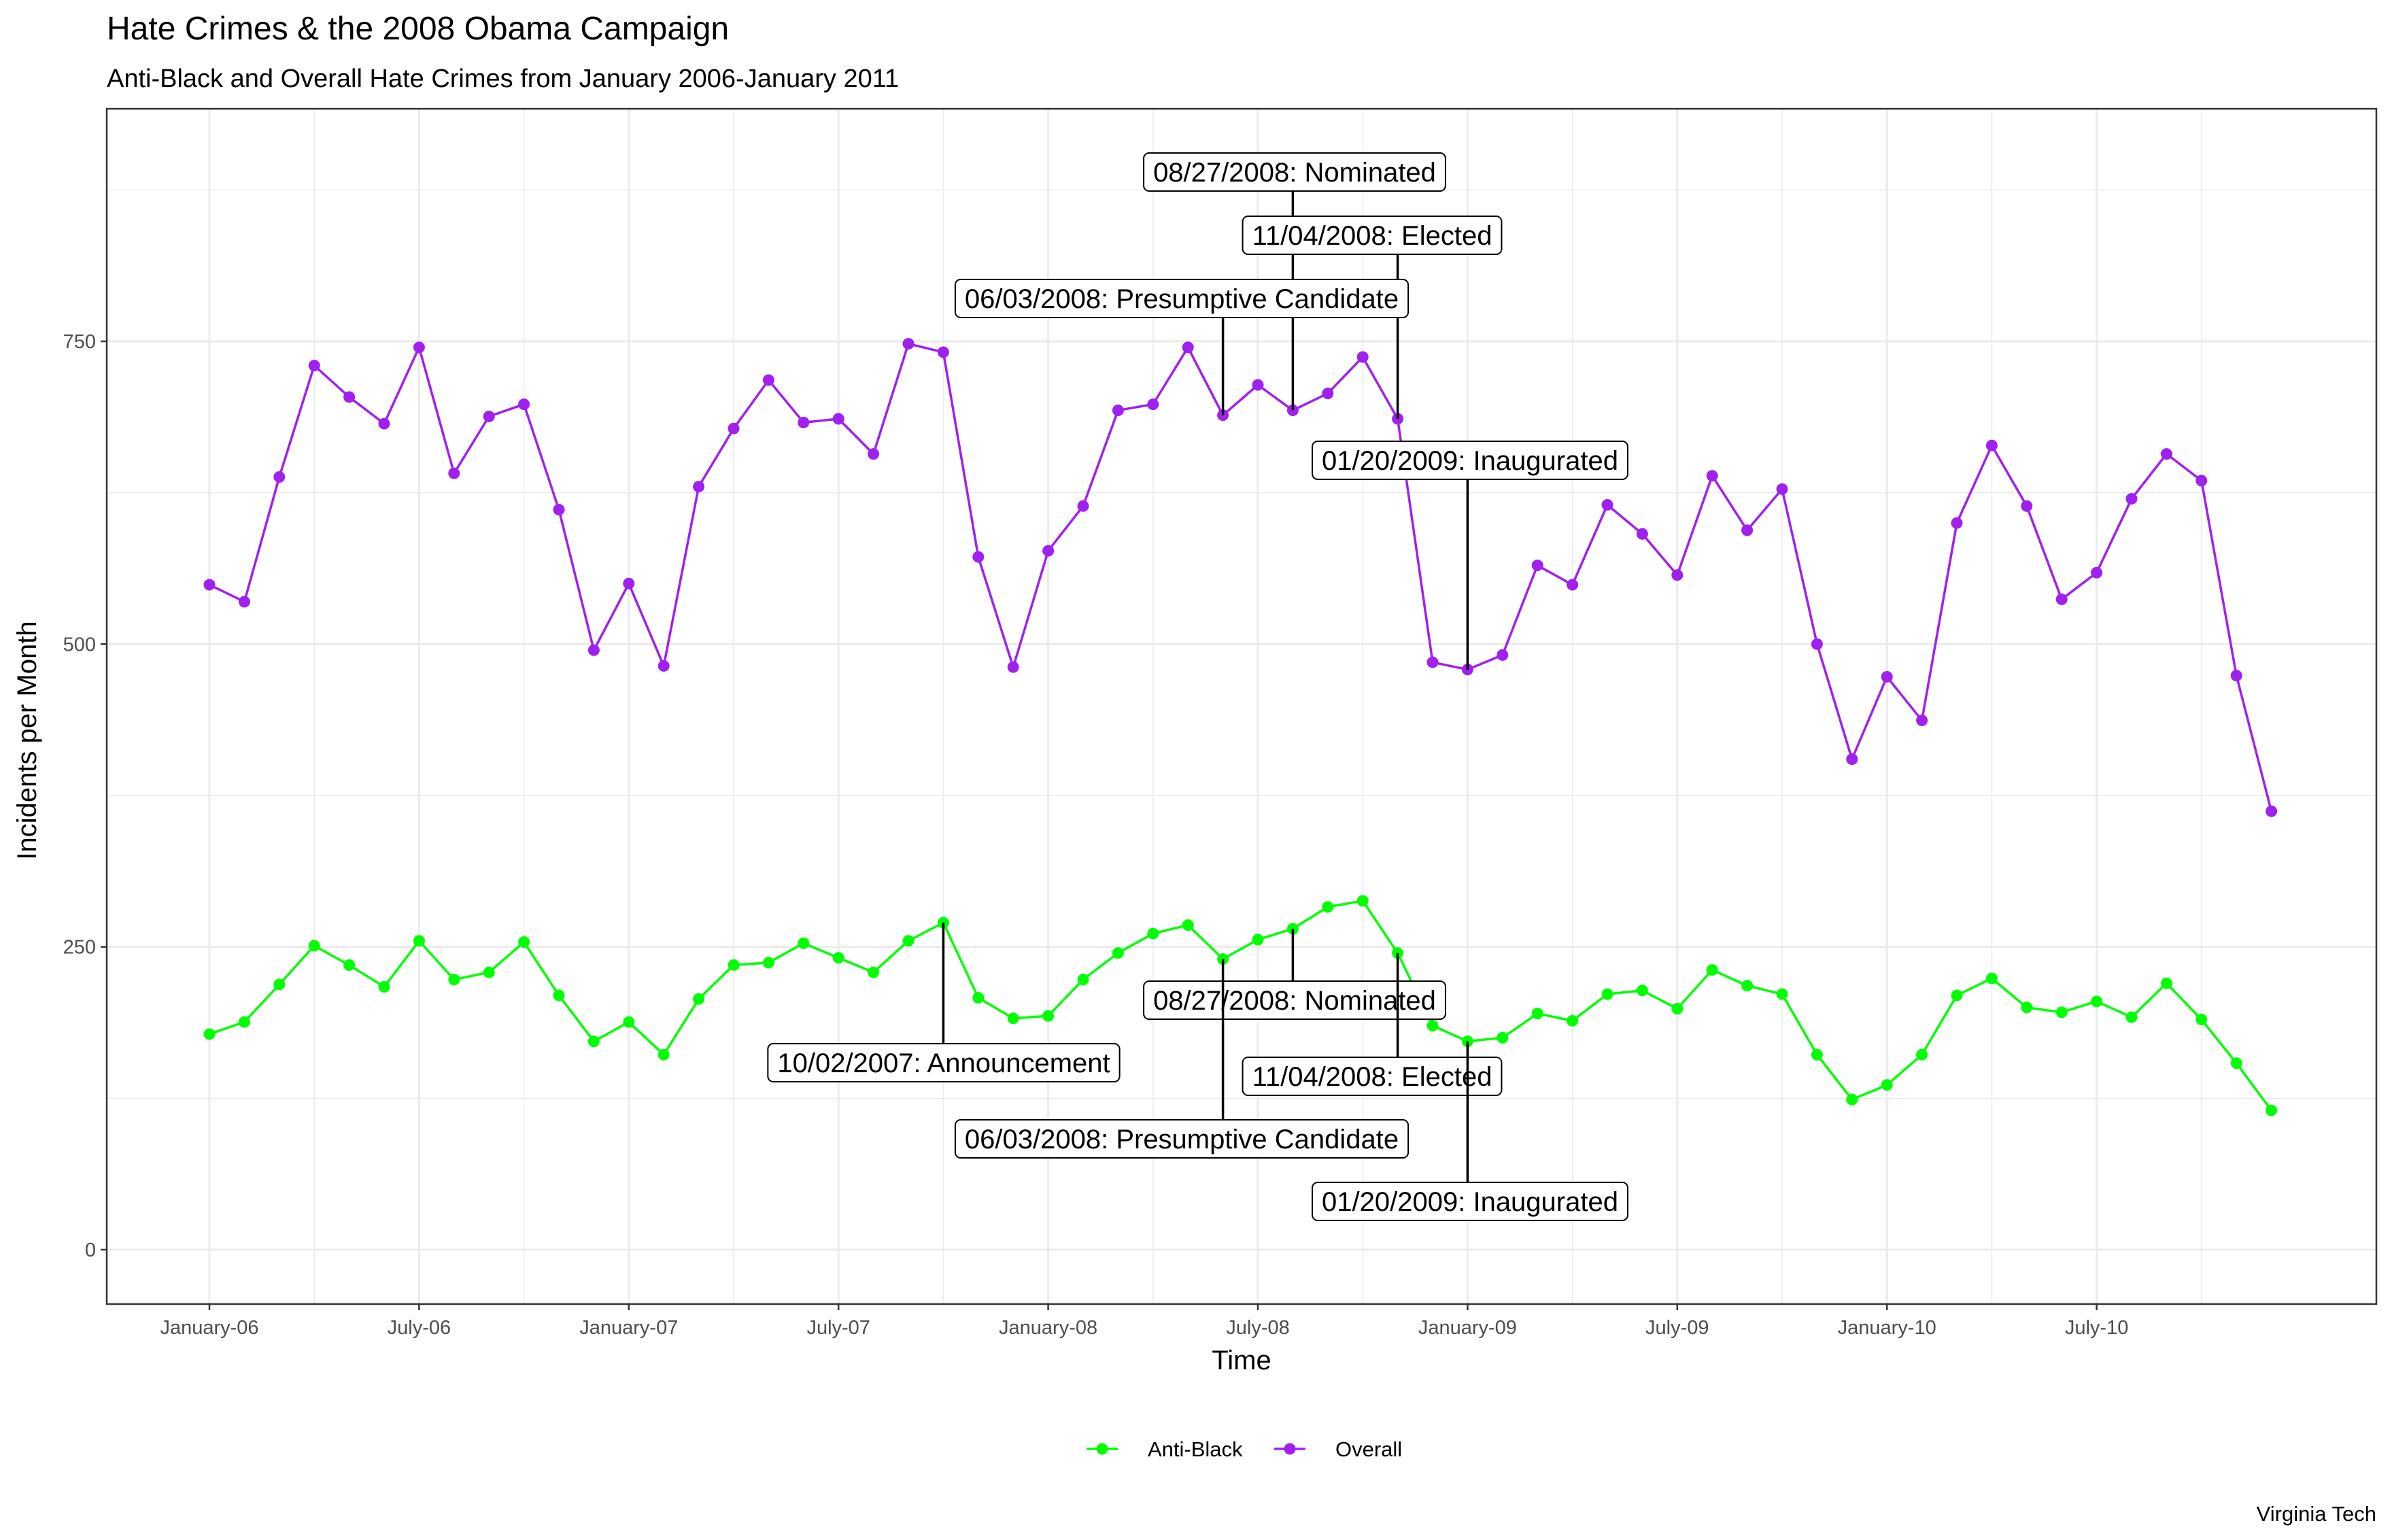 The height and width of the screenshot is (1540, 2392). I want to click on annotation: 11/04/2008: Elected, so click(1372, 1024).